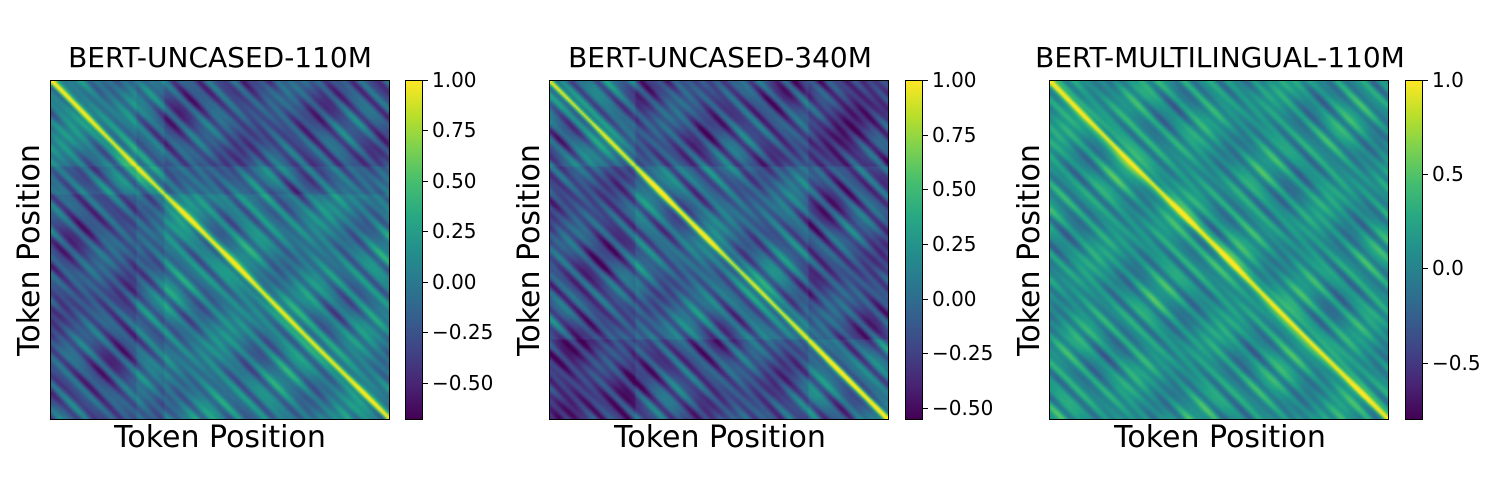 Image resolution: width=1500 pixels, height=500 pixels. Describe the element at coordinates (1220, 57) in the screenshot. I see `chart-title: BERT-MULTILINGUAL-110M` at that location.